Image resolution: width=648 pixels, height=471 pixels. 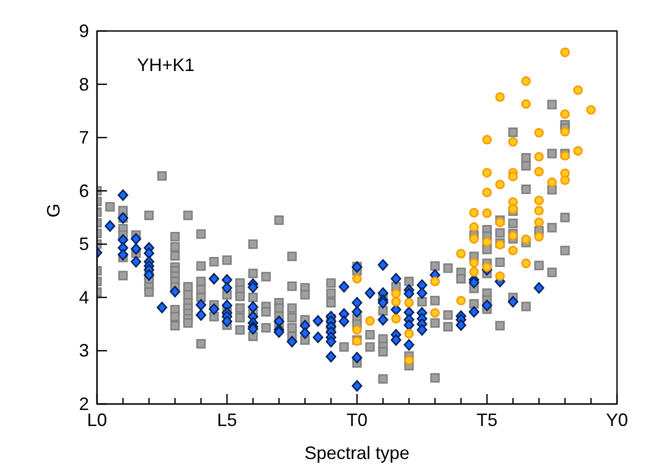 What do you see at coordinates (53, 210) in the screenshot?
I see `y-axis-title: G` at bounding box center [53, 210].